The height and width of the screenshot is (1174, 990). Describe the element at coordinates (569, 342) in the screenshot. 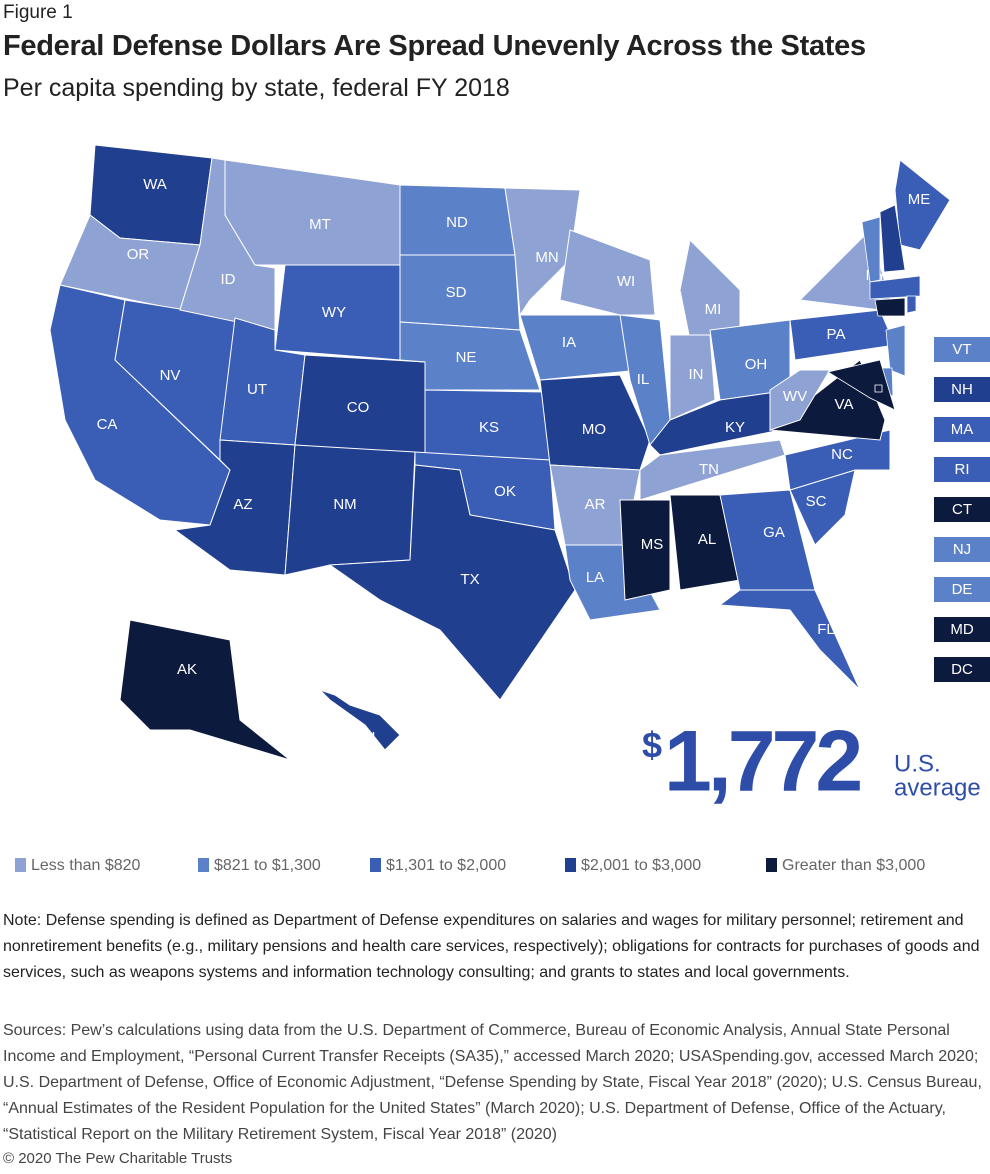

I see `state-label: IA` at that location.